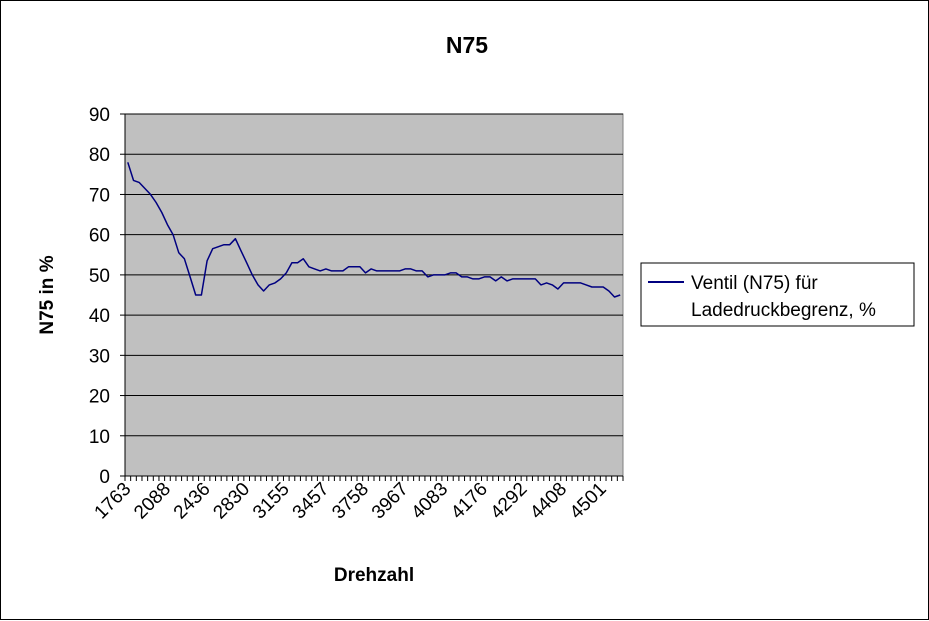 The image size is (929, 621). Describe the element at coordinates (467, 45) in the screenshot. I see `chart-title: N75` at that location.